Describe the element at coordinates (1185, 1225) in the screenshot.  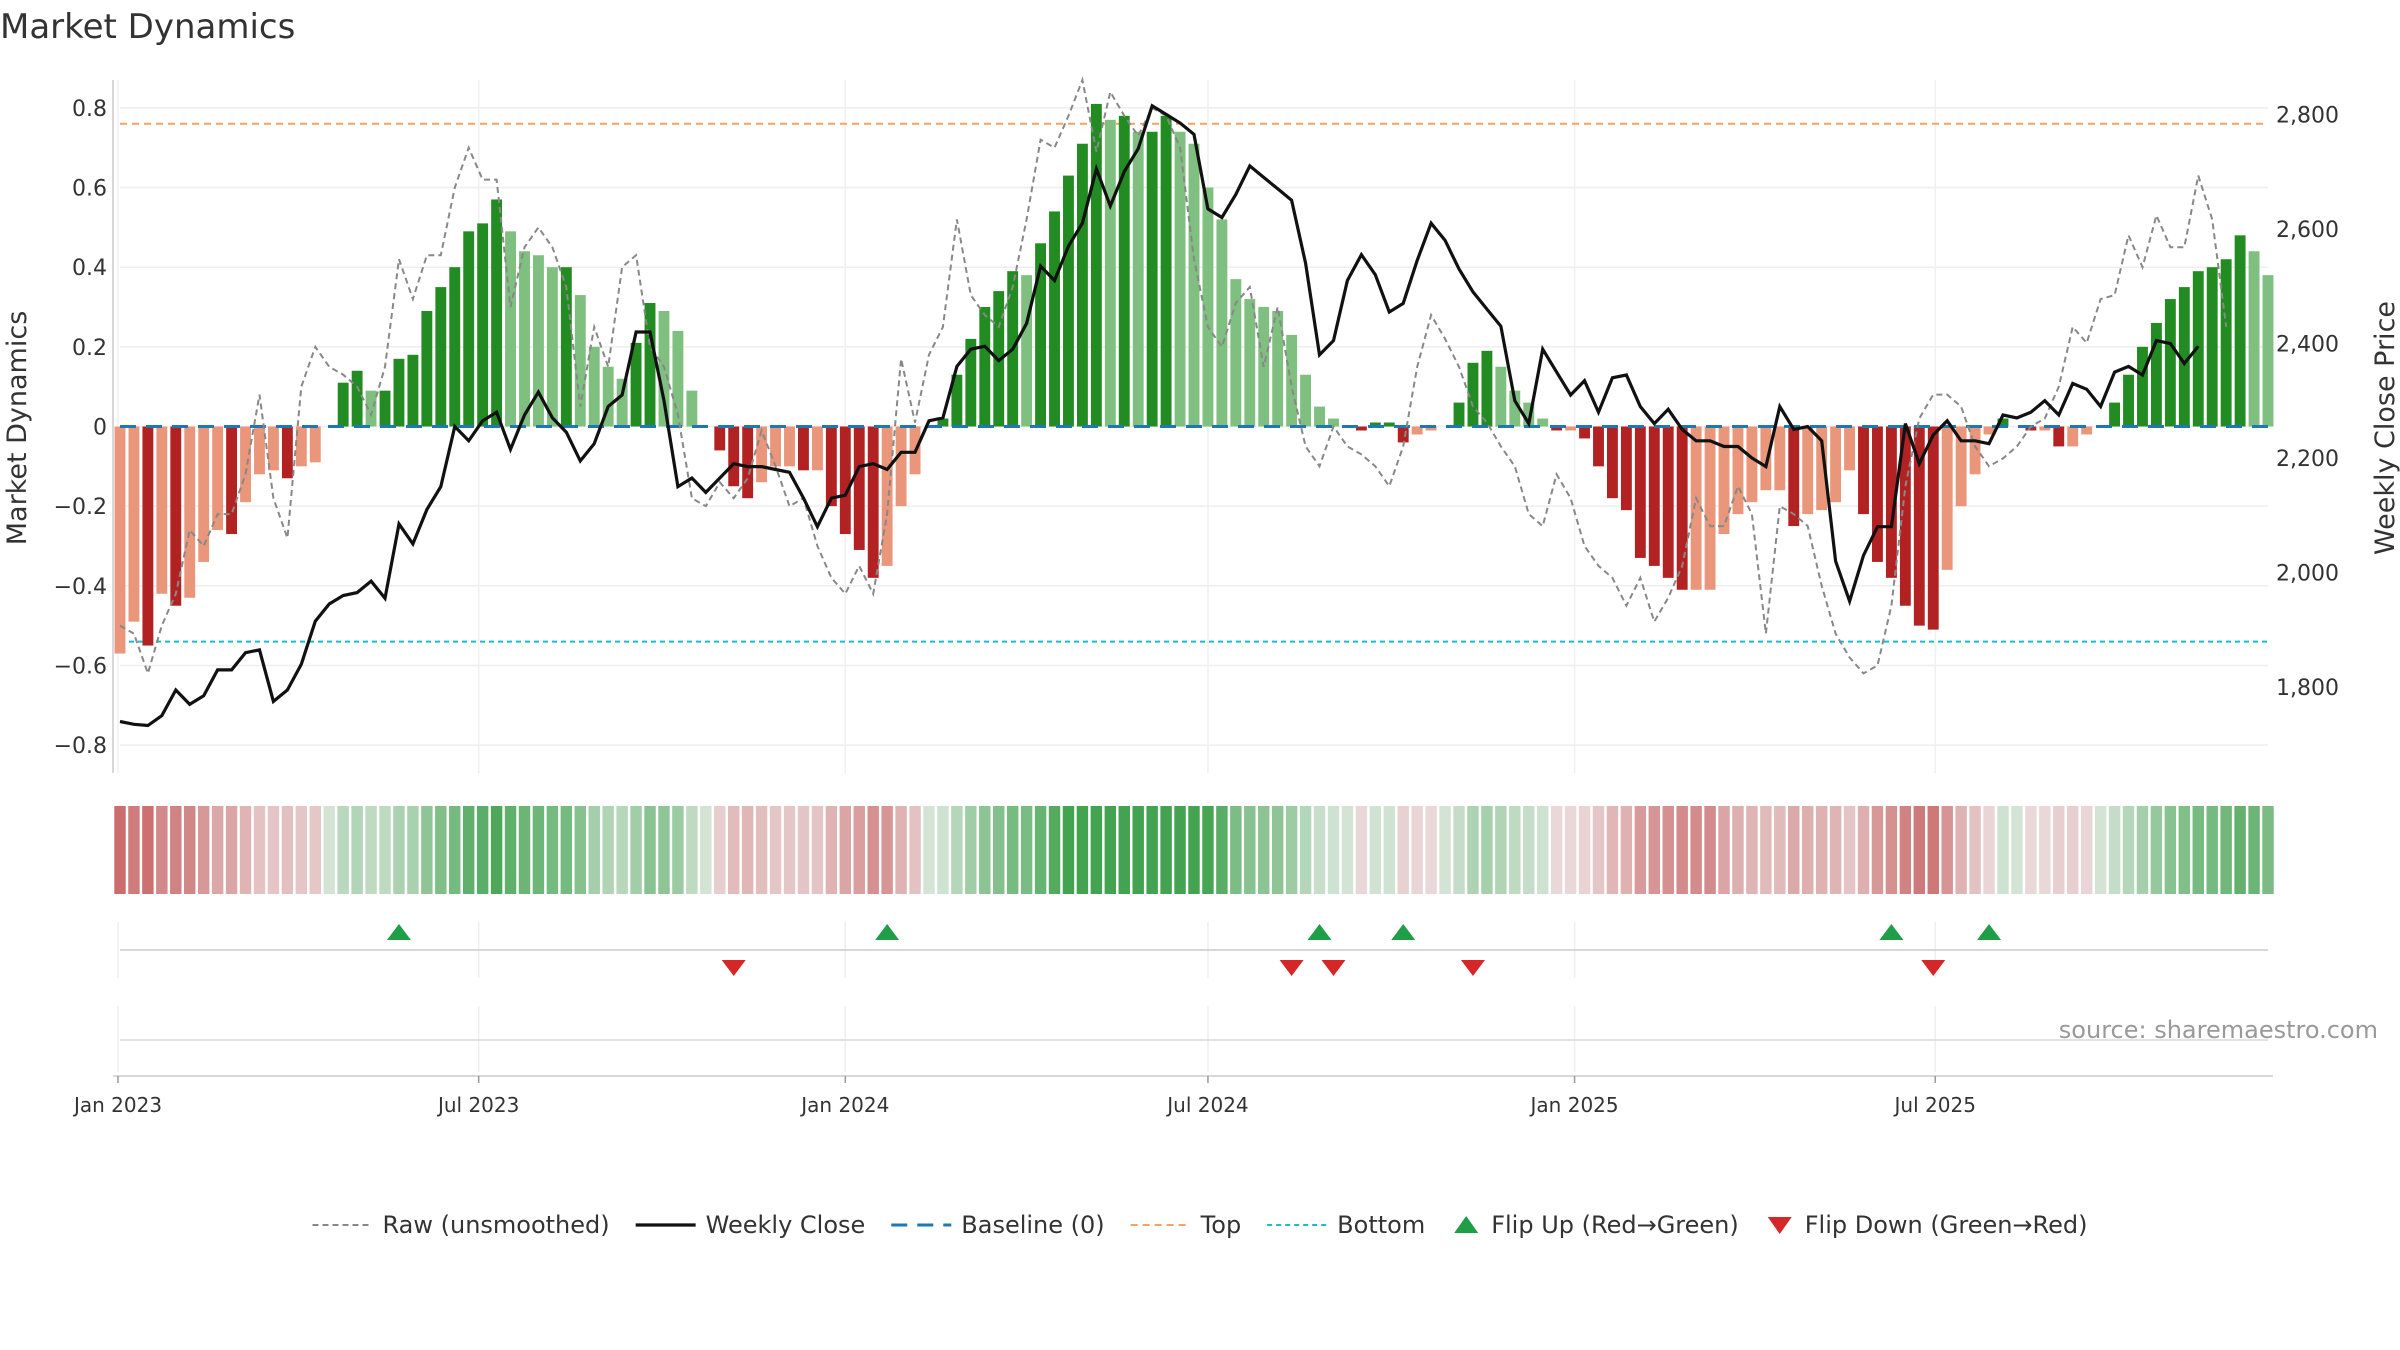
I see `legend-item-top: Top` at that location.